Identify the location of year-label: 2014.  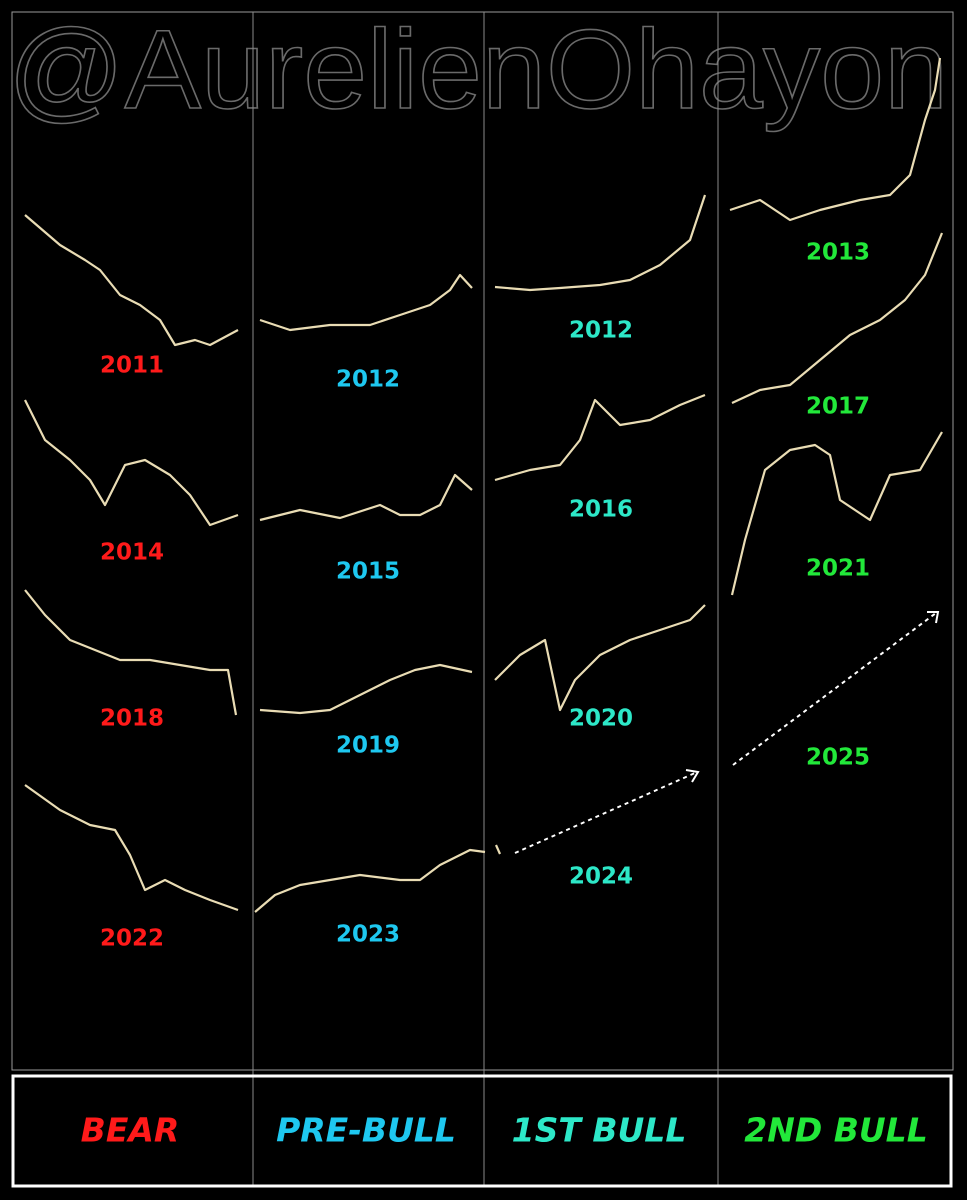
(132, 553).